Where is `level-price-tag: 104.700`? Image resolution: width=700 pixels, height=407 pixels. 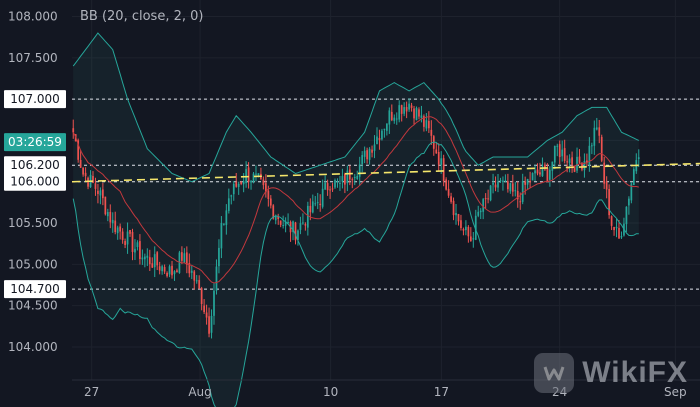 level-price-tag: 104.700 is located at coordinates (35, 289).